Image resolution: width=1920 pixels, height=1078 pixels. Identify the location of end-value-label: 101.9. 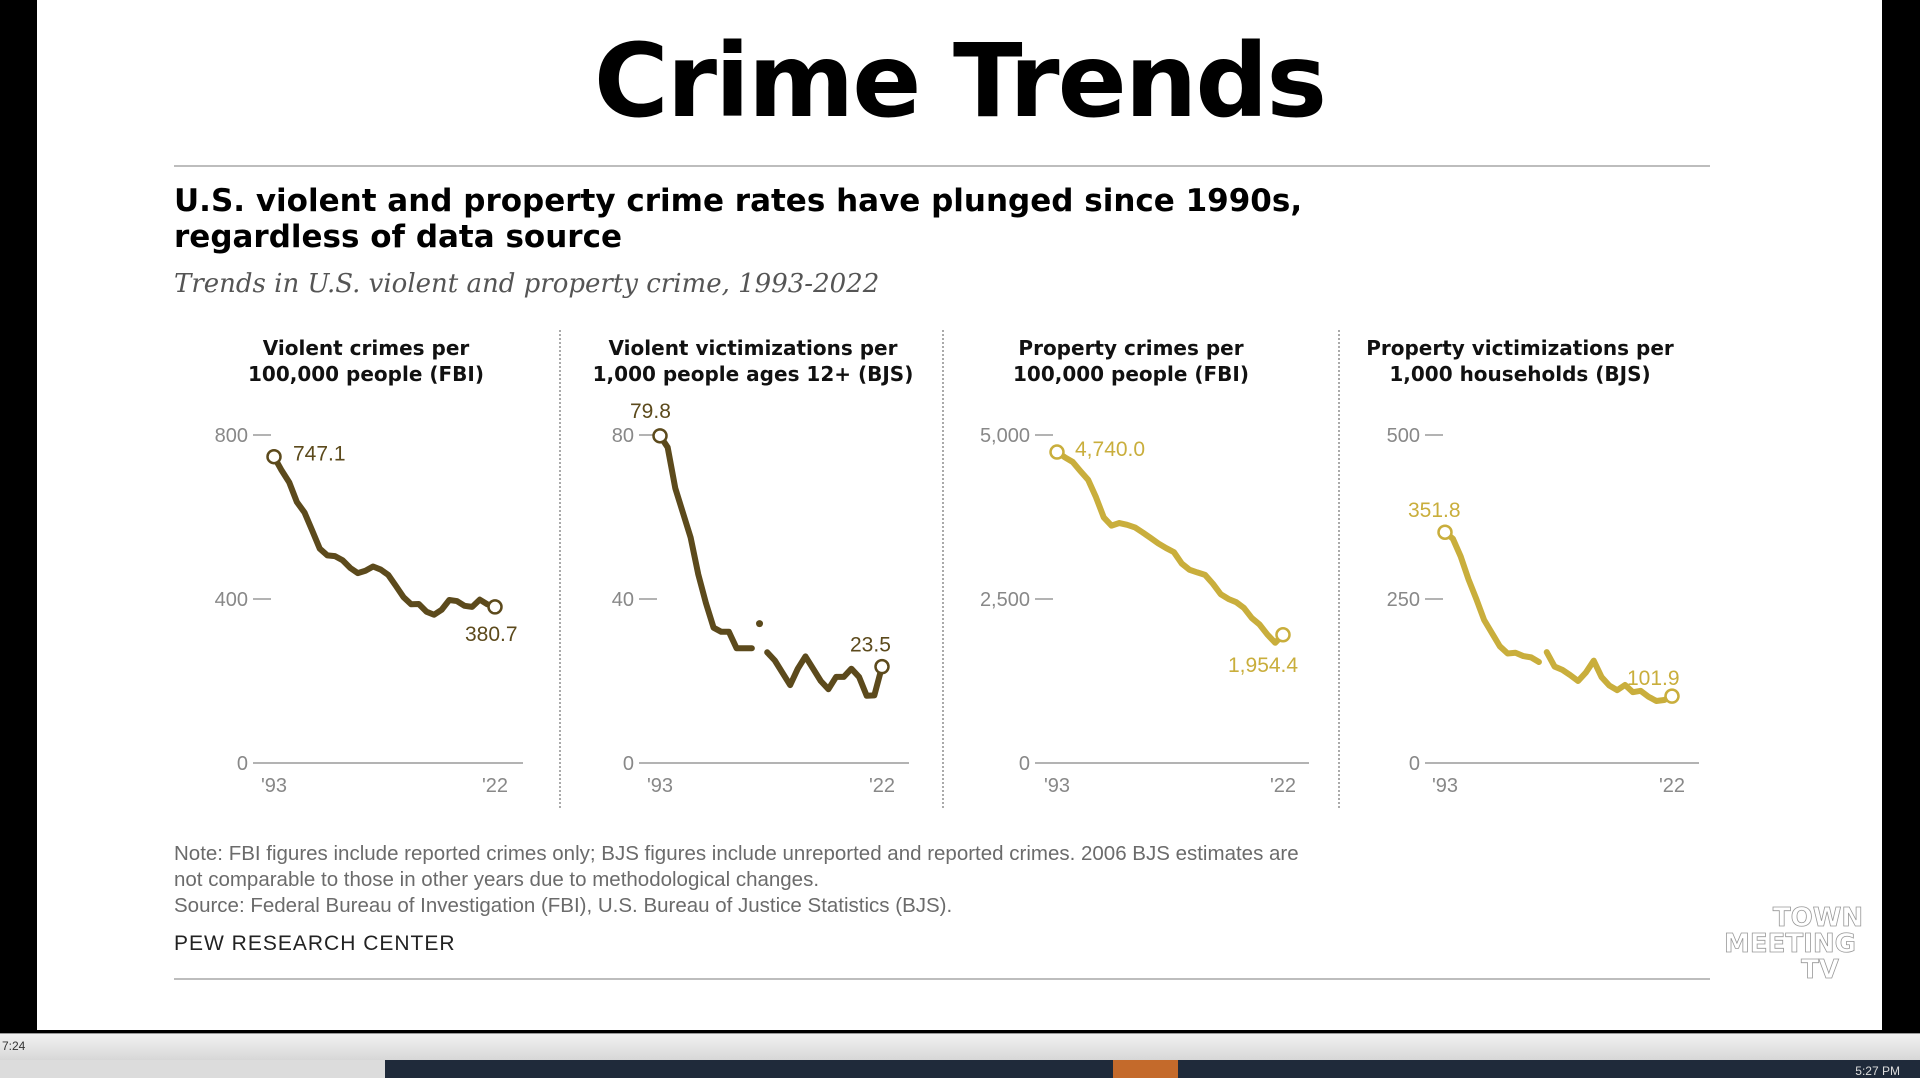
(1653, 678).